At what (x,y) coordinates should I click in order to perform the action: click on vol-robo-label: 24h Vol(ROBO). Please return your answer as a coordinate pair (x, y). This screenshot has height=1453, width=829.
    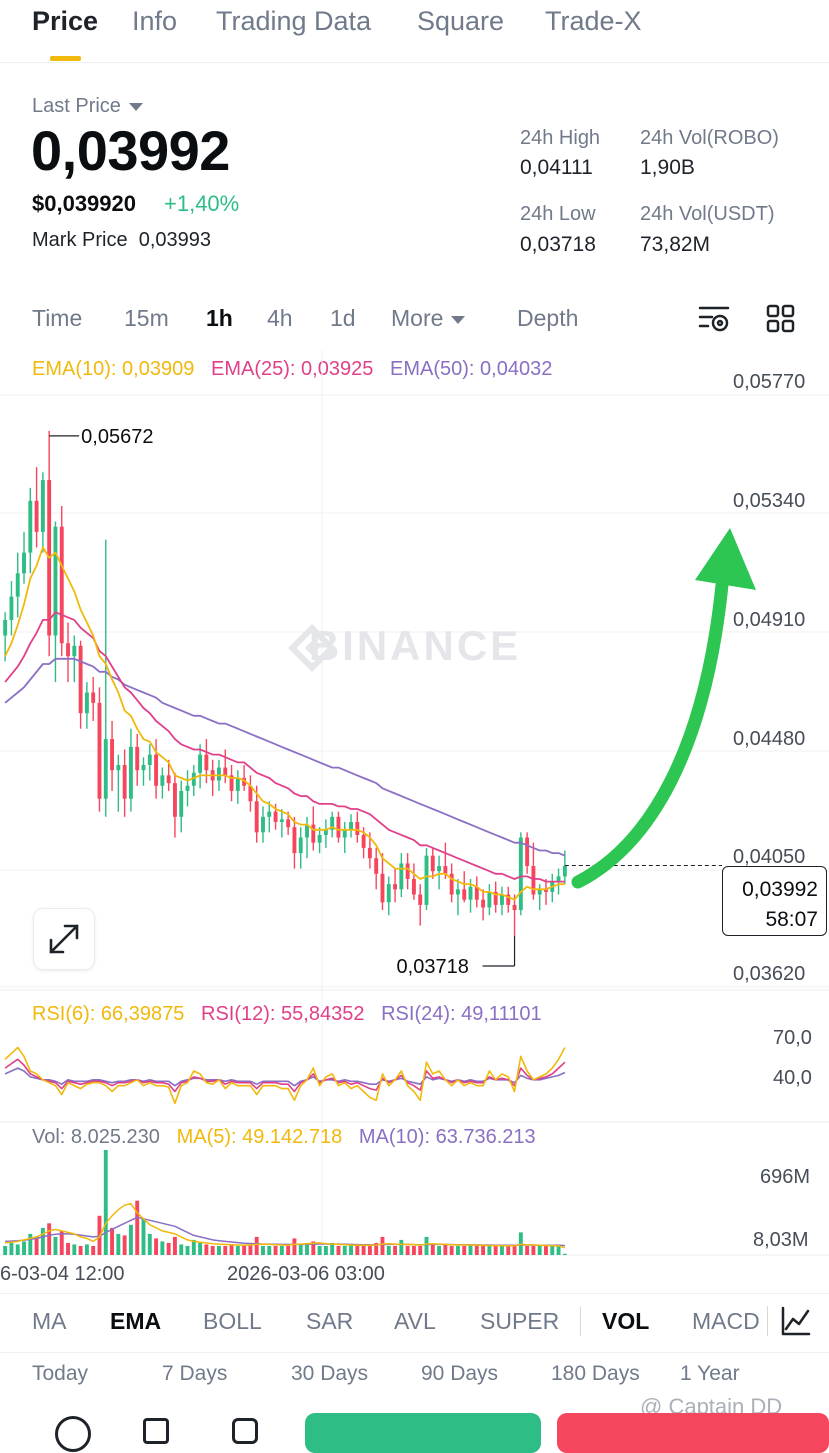
    Looking at the image, I should click on (709, 138).